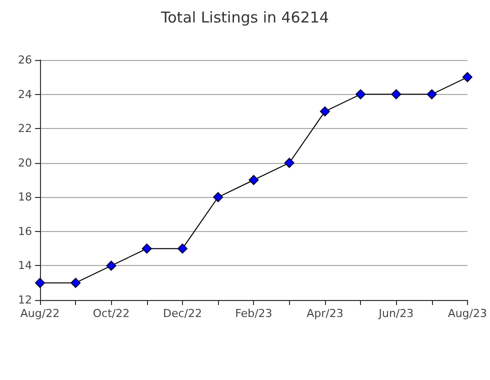 The width and height of the screenshot is (490, 380). Describe the element at coordinates (244, 17) in the screenshot. I see `chart-title: Total Listings in 46214` at that location.